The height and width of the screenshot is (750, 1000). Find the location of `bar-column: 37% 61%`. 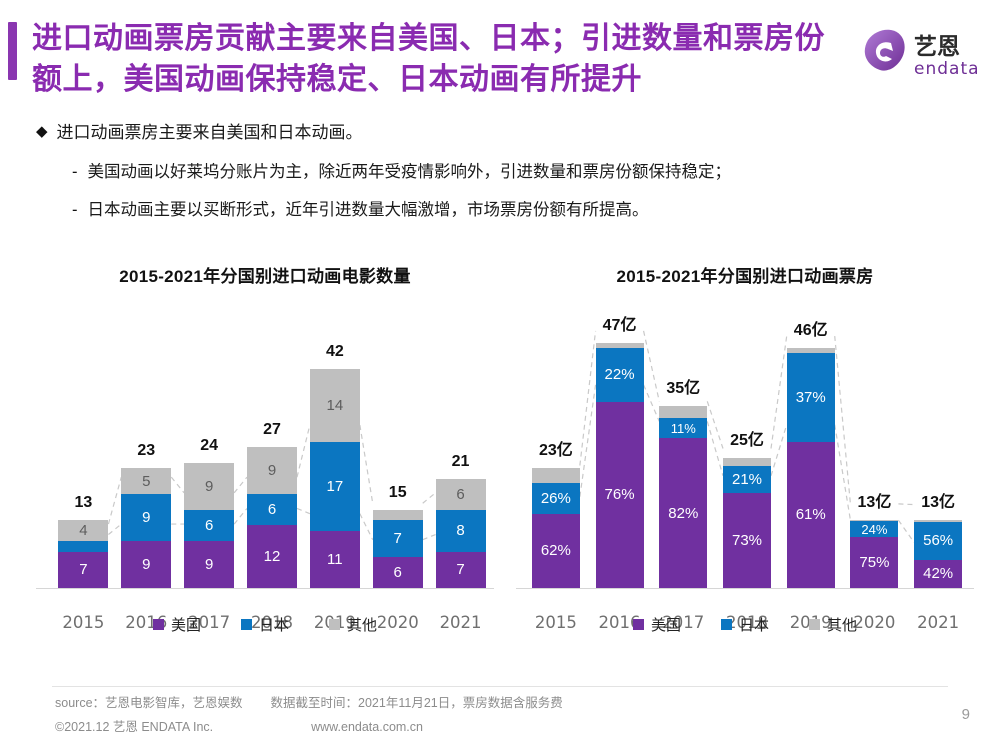

bar-column: 37% 61% is located at coordinates (810, 468).